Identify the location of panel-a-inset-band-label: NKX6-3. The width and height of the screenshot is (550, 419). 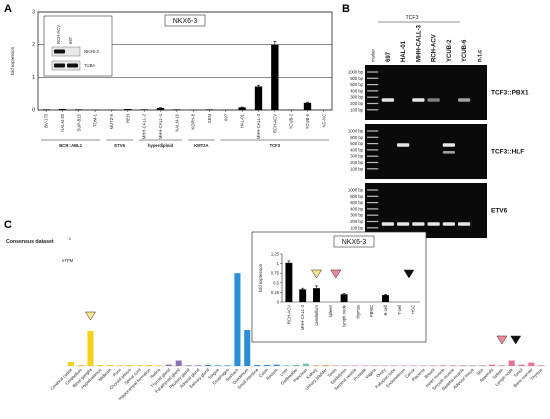
(91, 51).